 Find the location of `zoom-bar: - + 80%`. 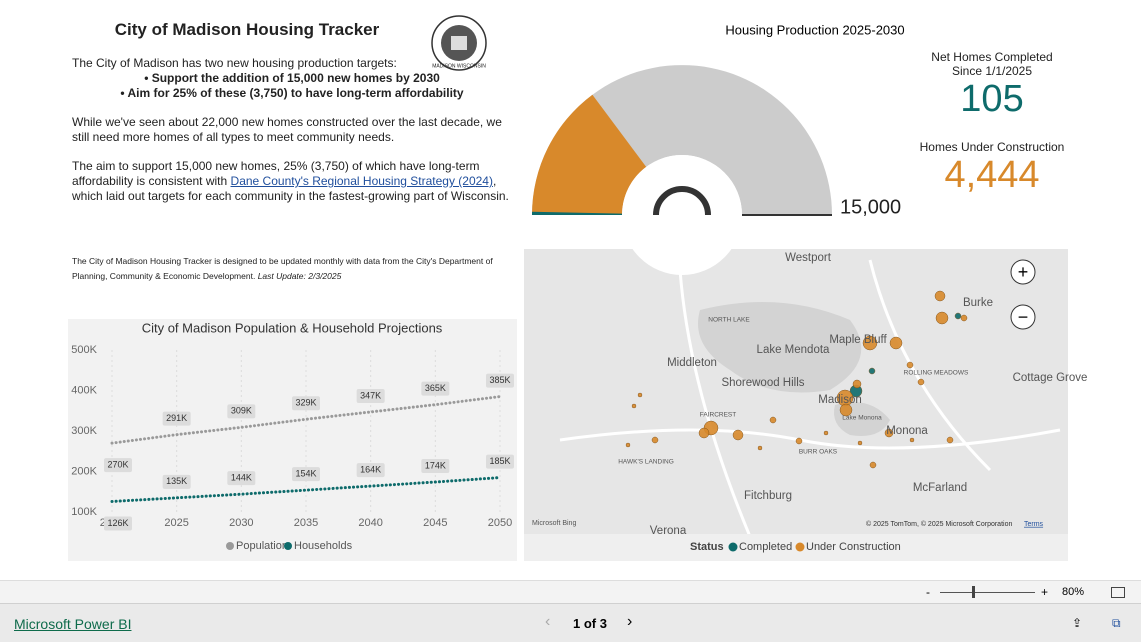

zoom-bar: - + 80% is located at coordinates (570, 592).